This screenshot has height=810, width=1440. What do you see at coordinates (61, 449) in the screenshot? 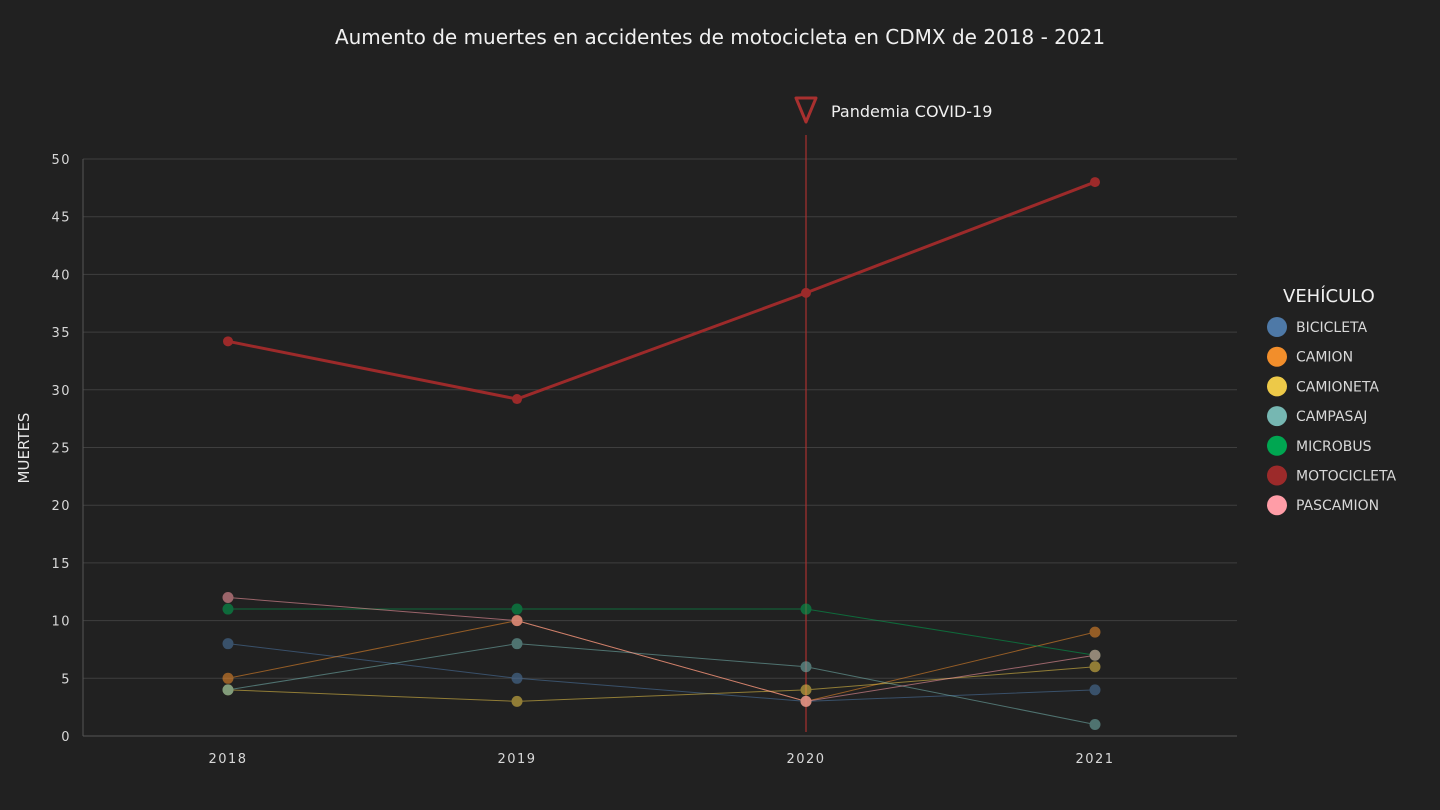
I see `y-tick-label: 25` at bounding box center [61, 449].